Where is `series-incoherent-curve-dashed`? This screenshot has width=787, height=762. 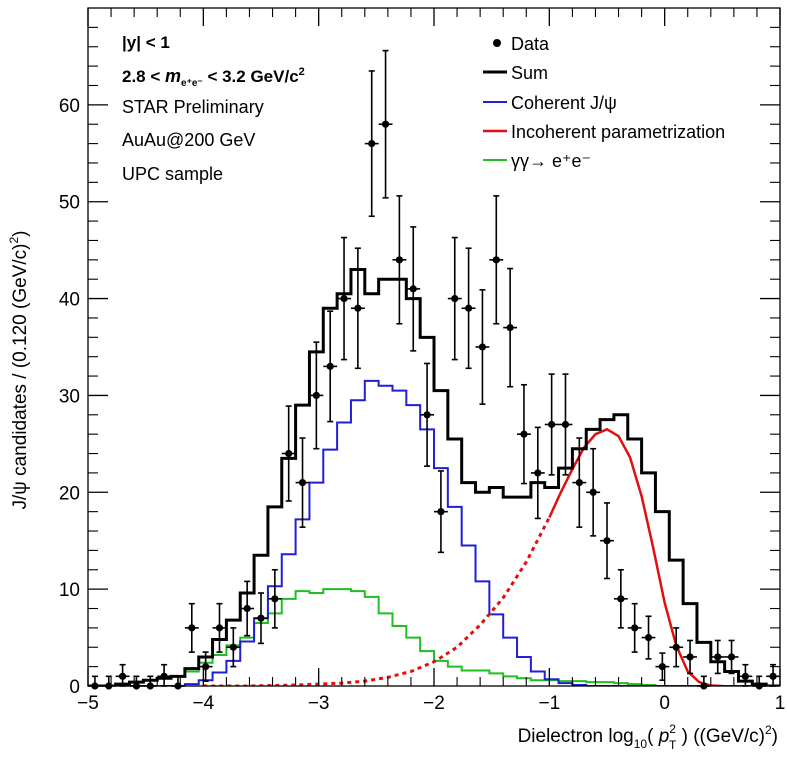 series-incoherent-curve-dashed is located at coordinates (377, 601).